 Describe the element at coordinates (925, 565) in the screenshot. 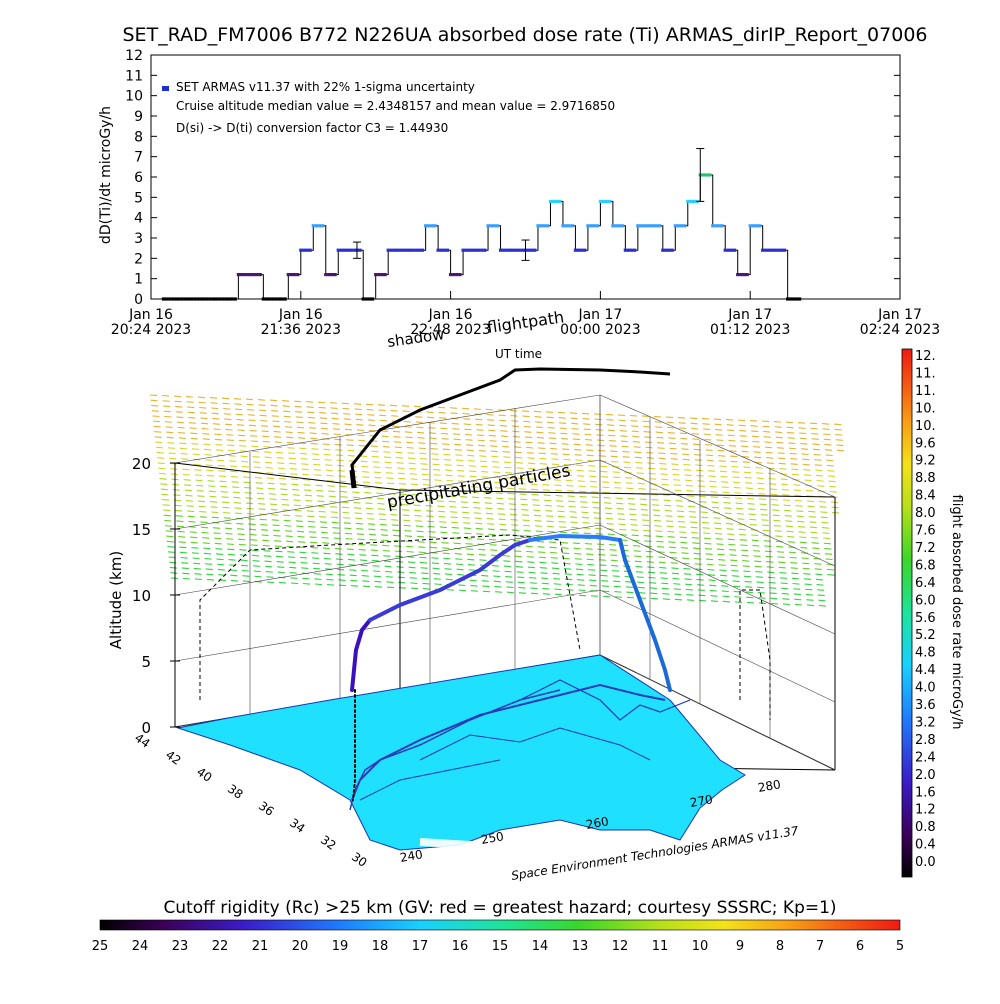

I see `colorbar-tick-label: 6.8` at that location.